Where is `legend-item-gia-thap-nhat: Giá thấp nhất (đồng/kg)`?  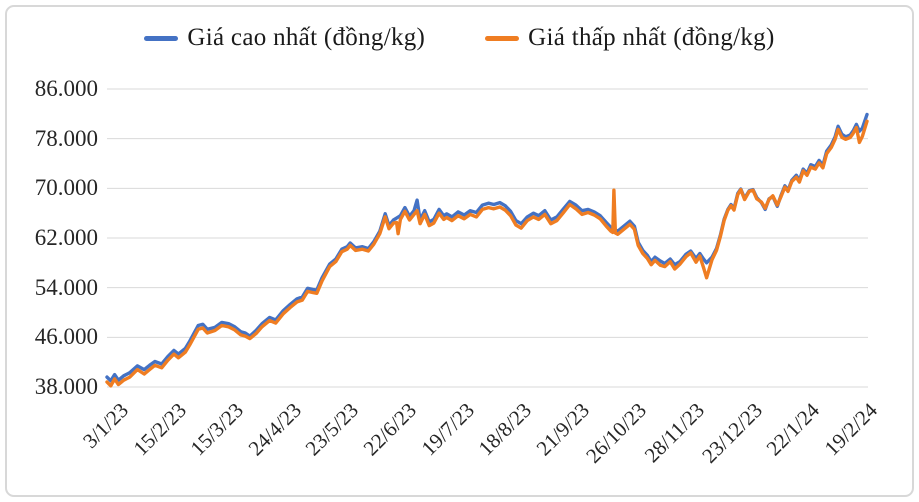 legend-item-gia-thap-nhat: Giá thấp nhất (đồng/kg) is located at coordinates (629, 38).